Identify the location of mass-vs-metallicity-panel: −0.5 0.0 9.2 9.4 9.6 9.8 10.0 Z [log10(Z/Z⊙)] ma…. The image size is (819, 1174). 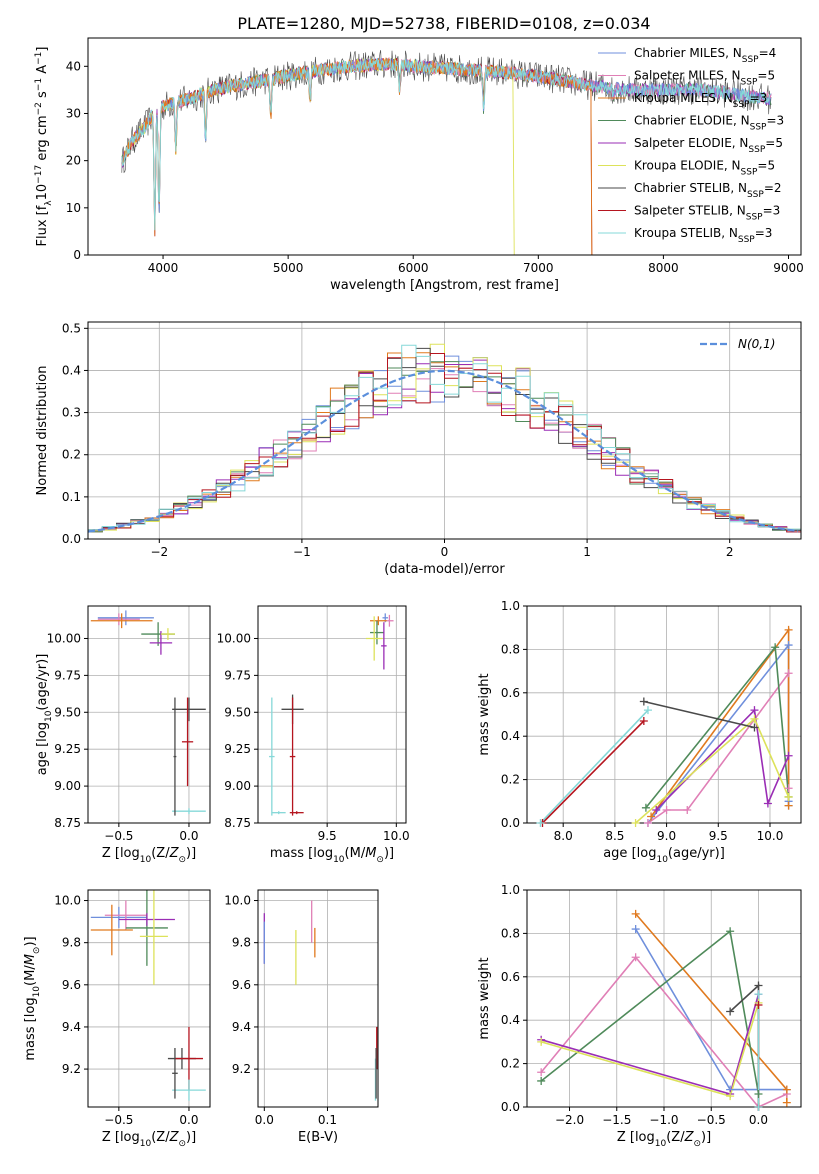
(117, 1019).